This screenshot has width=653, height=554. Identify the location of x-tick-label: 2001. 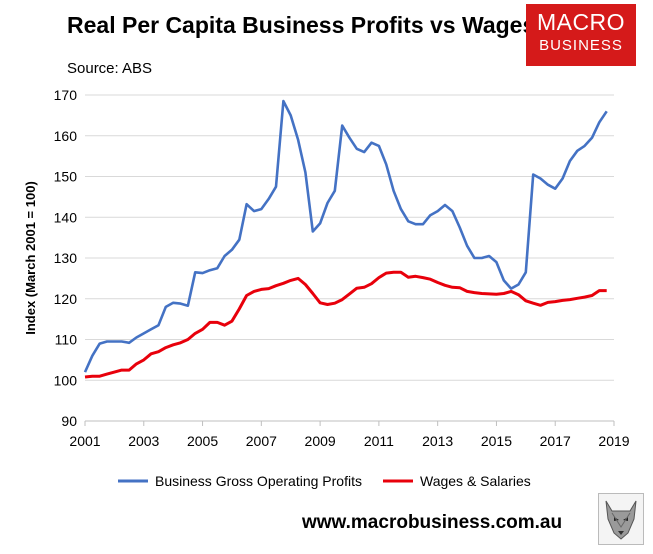
(84, 441).